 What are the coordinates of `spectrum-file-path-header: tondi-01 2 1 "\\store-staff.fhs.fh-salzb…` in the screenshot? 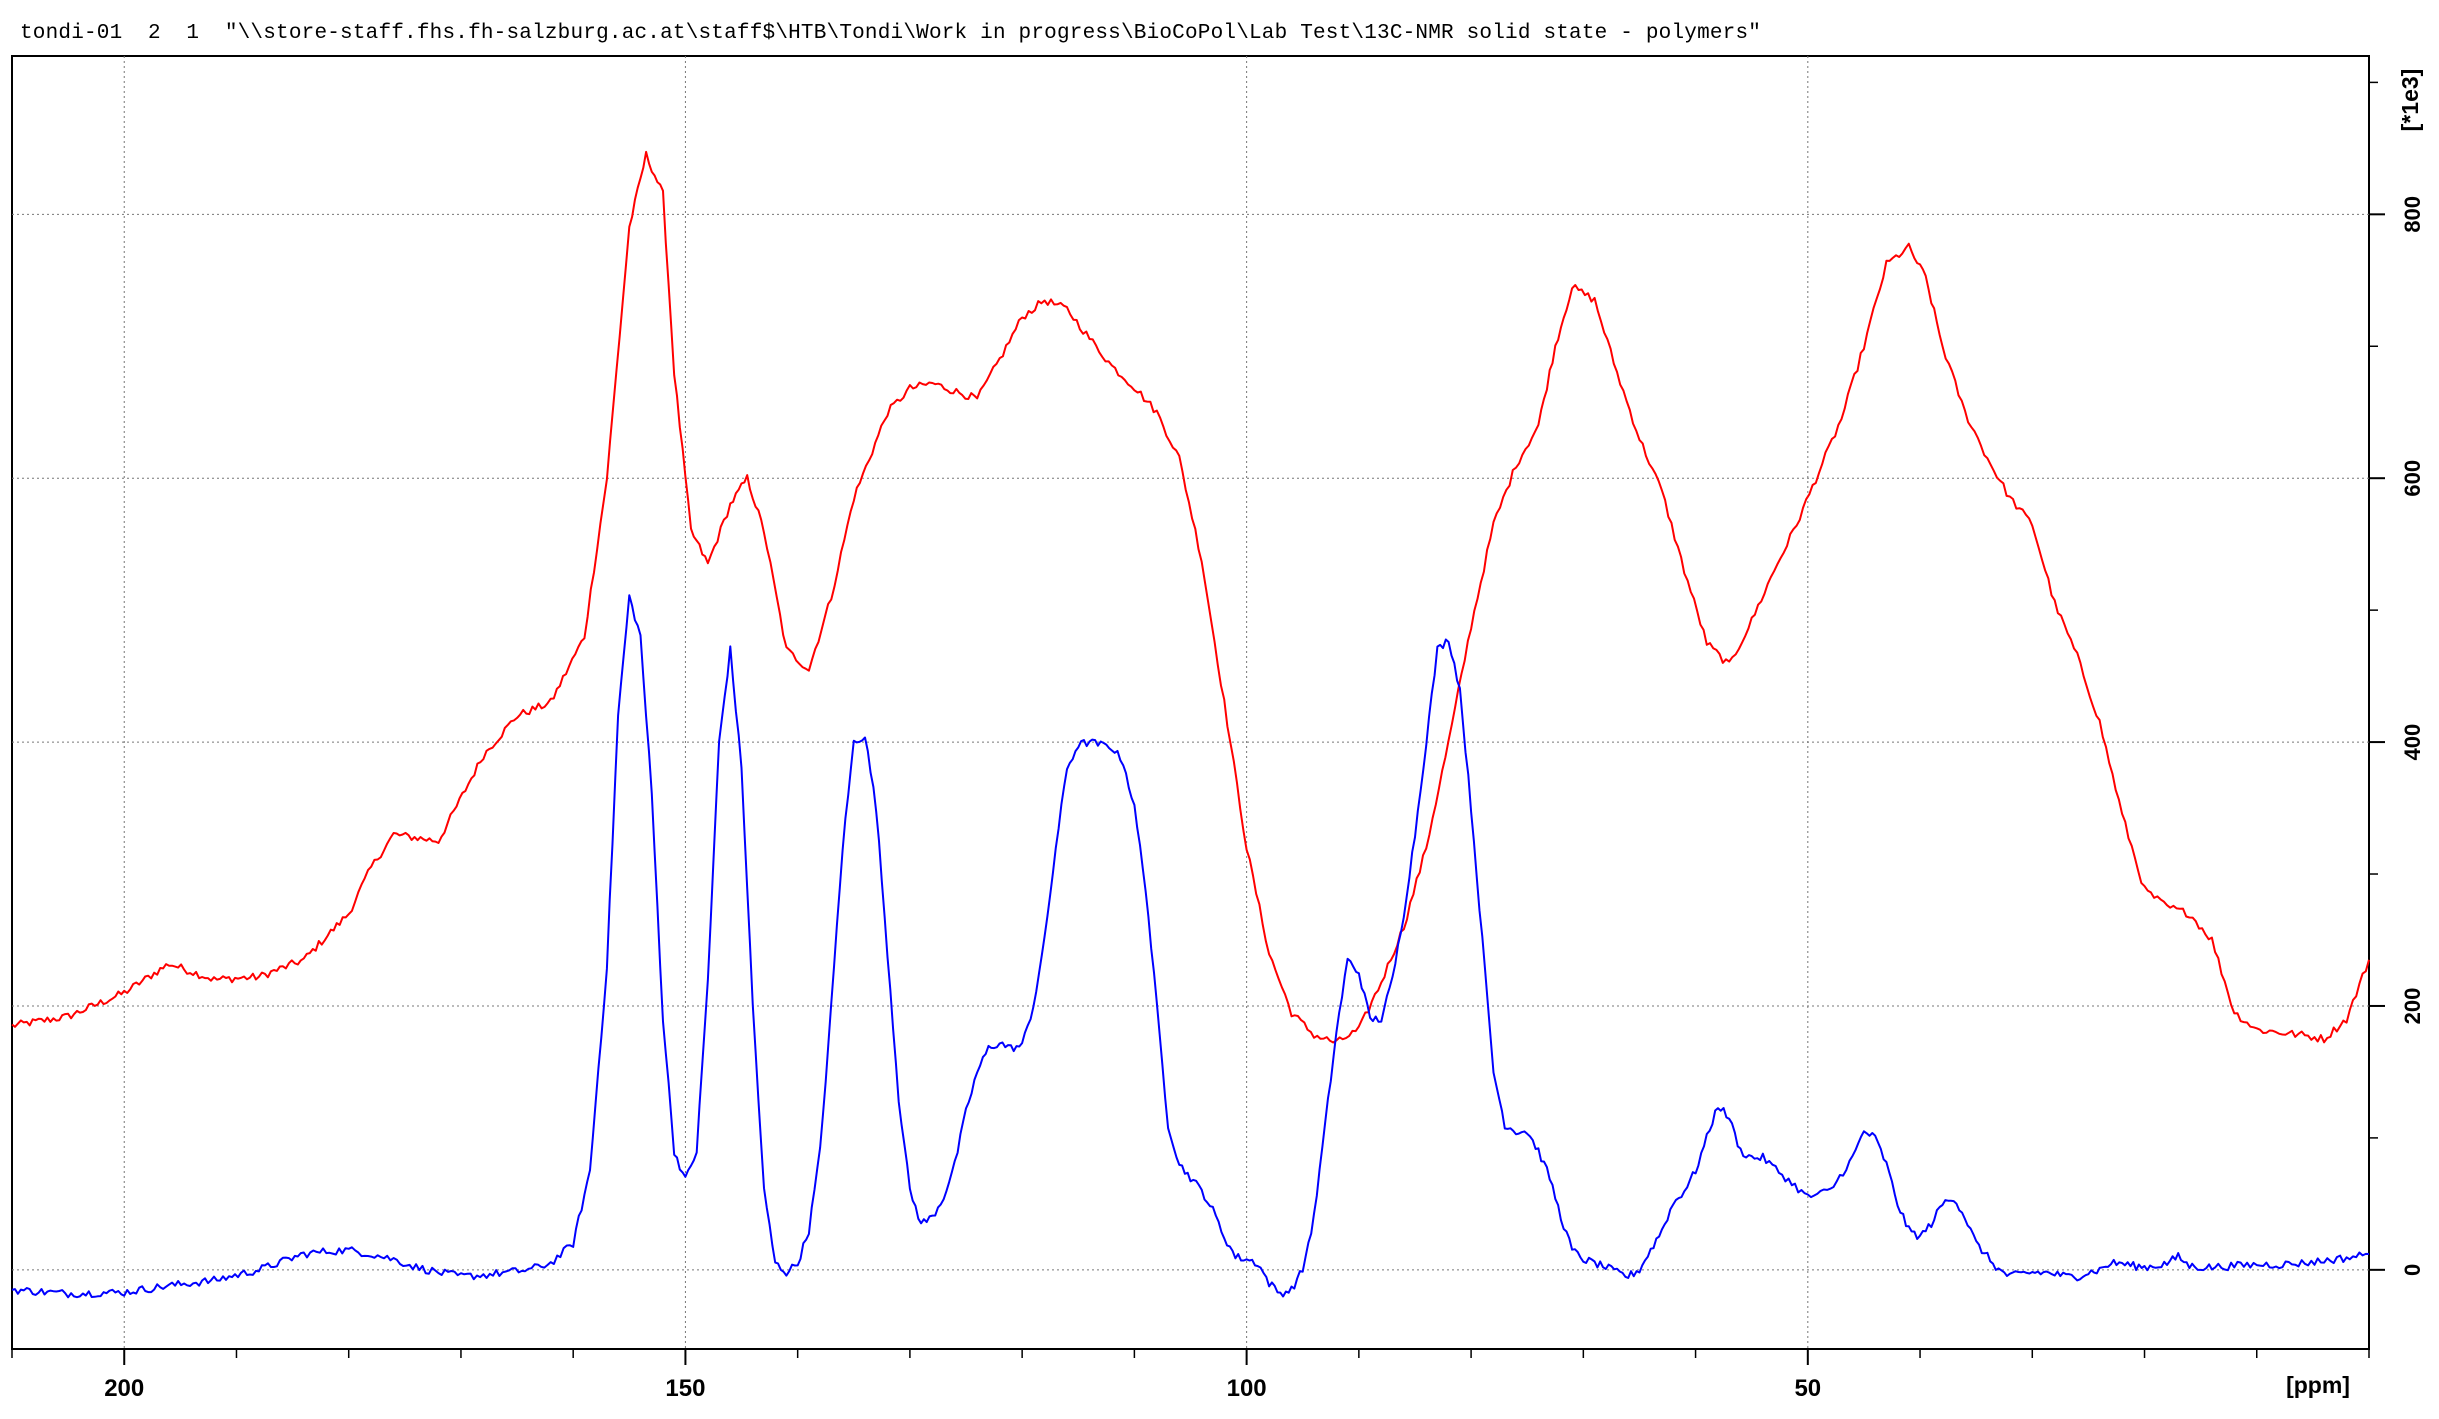 It's located at (891, 33).